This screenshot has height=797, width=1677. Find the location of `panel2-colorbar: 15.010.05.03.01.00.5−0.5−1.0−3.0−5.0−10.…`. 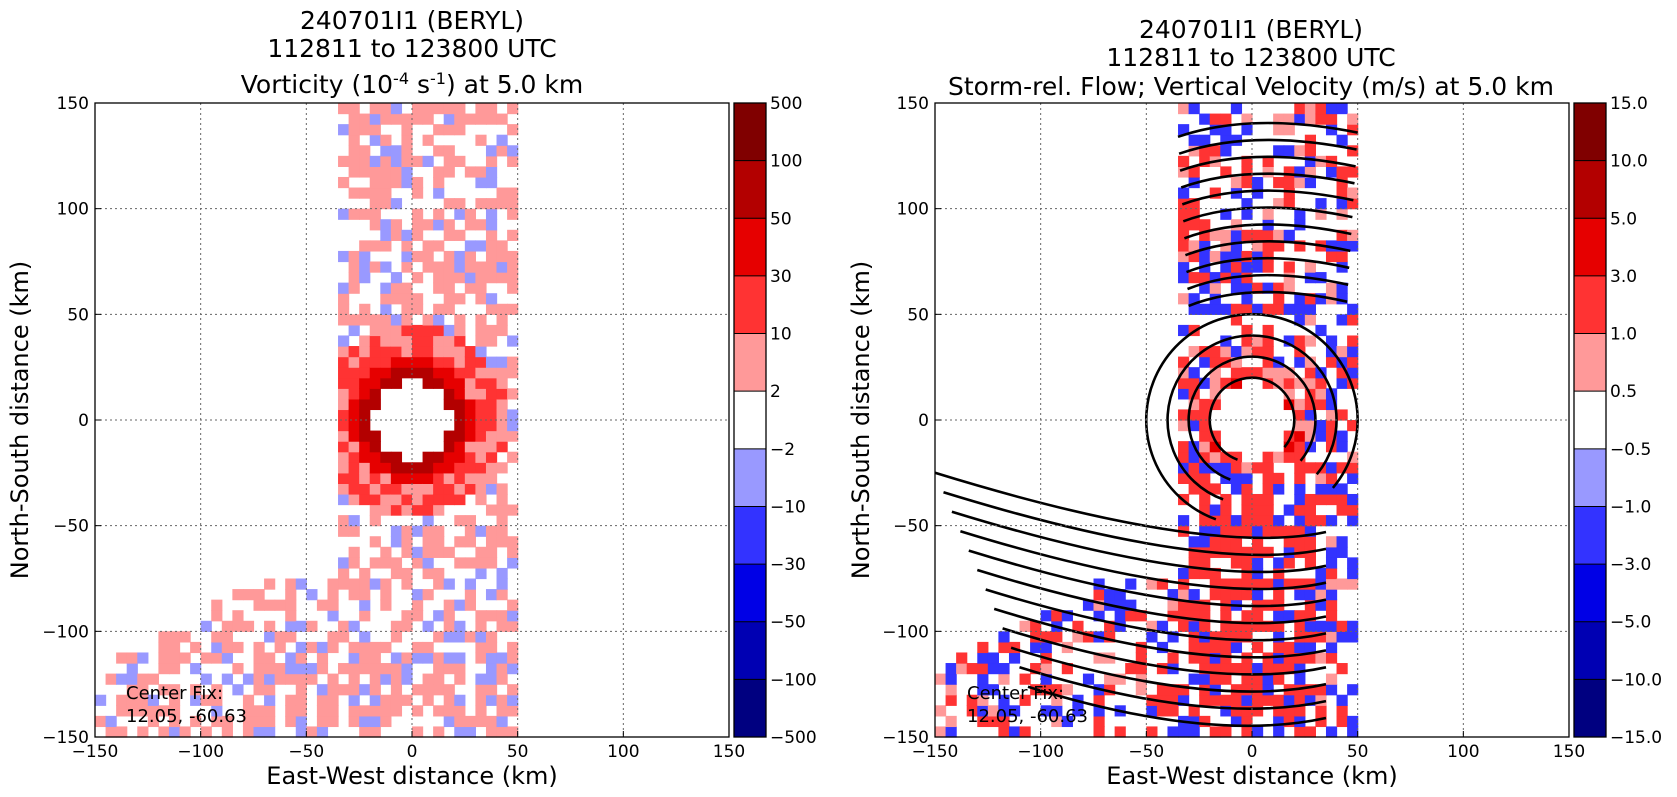

panel2-colorbar: 15.010.05.03.01.00.5−0.5−1.0−3.0−5.0−10.… is located at coordinates (1617, 421).